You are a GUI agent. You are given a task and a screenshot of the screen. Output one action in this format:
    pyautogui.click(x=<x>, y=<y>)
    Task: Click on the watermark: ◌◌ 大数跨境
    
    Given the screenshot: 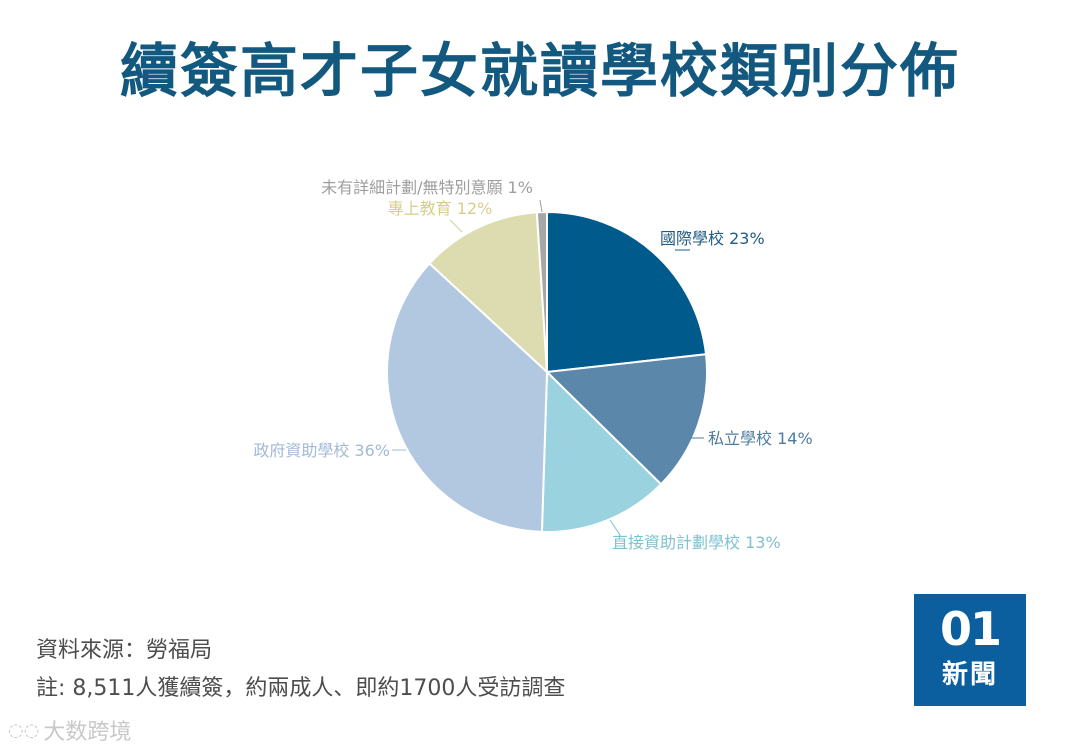 What is the action you would take?
    pyautogui.click(x=69, y=730)
    